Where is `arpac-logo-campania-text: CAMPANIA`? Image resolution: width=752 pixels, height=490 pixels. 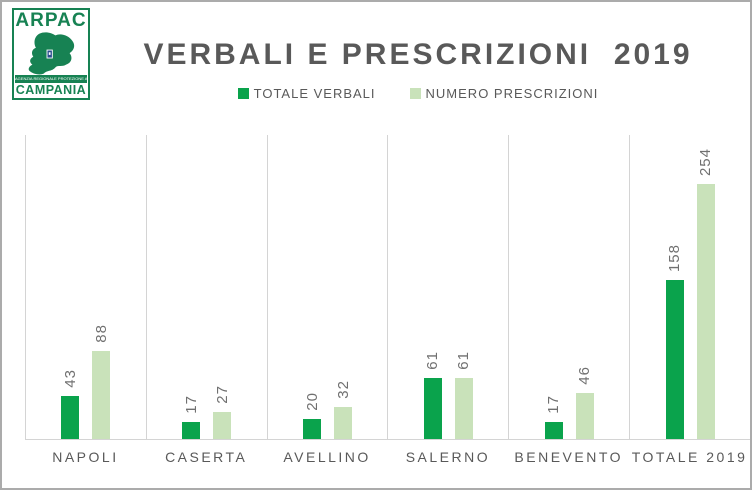 arpac-logo-campania-text: CAMPANIA is located at coordinates (51, 90).